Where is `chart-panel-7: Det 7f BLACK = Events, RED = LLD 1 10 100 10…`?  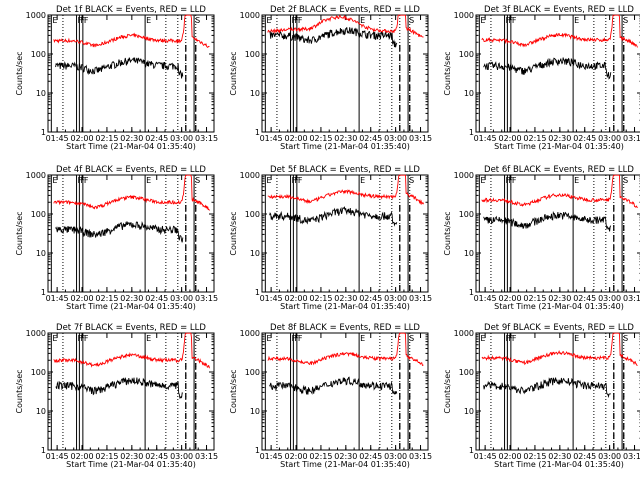
chart-panel-7: Det 7f BLACK = Events, RED = LLD 1 10 100 10… is located at coordinates (116, 396).